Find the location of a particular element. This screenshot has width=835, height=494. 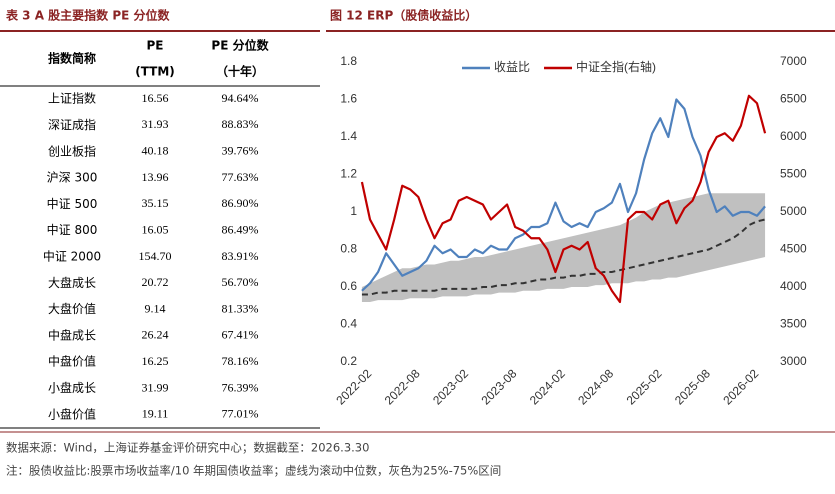

table-cell: 中证 800 is located at coordinates (72, 229).